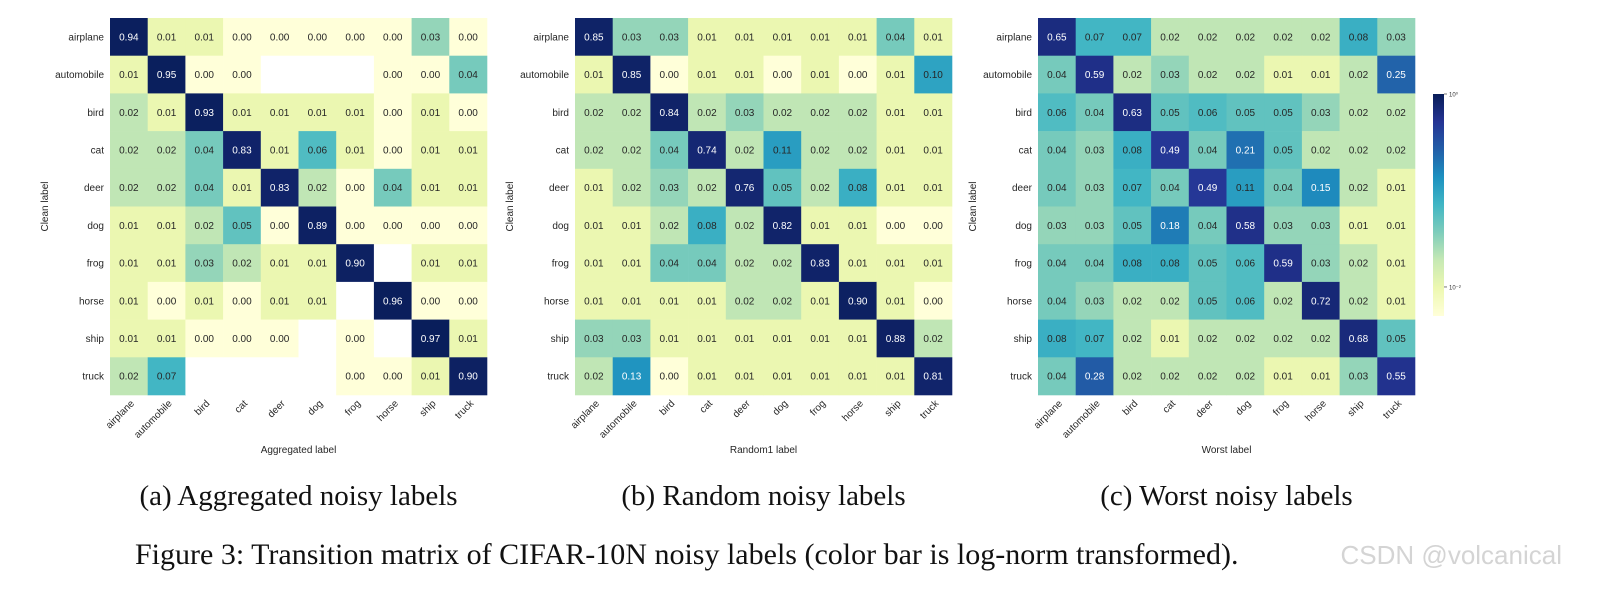 The image size is (1599, 599). I want to click on y-tick-label: deer, so click(1022, 188).